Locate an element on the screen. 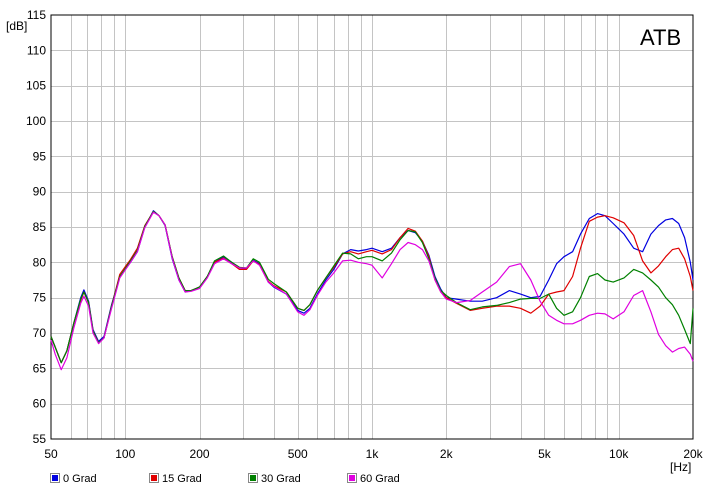 This screenshot has width=712, height=491. y-tick-label: 60 is located at coordinates (40, 404).